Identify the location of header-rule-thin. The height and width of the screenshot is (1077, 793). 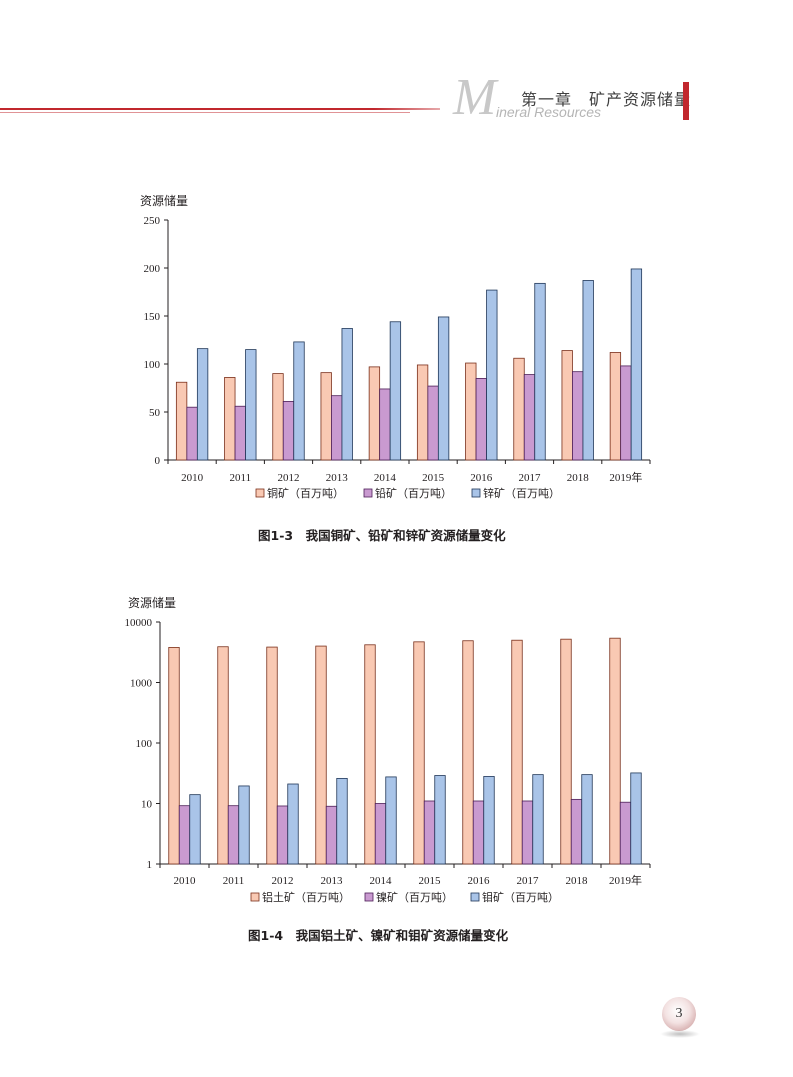
(205, 112).